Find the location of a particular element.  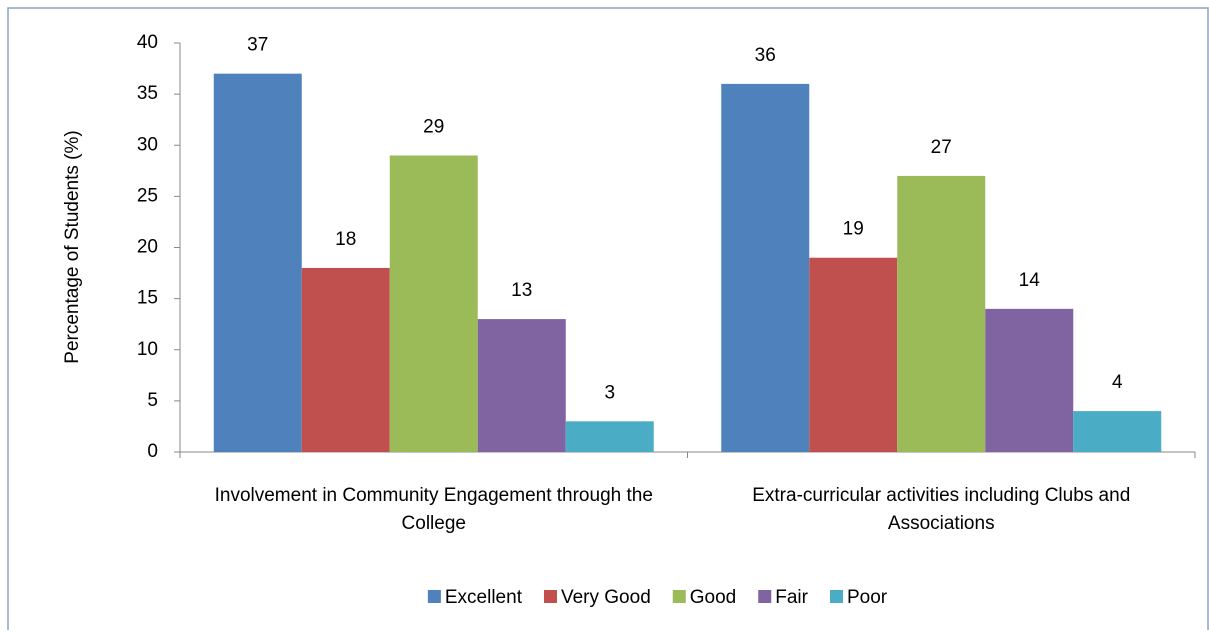

data-label: 18 is located at coordinates (345, 239).